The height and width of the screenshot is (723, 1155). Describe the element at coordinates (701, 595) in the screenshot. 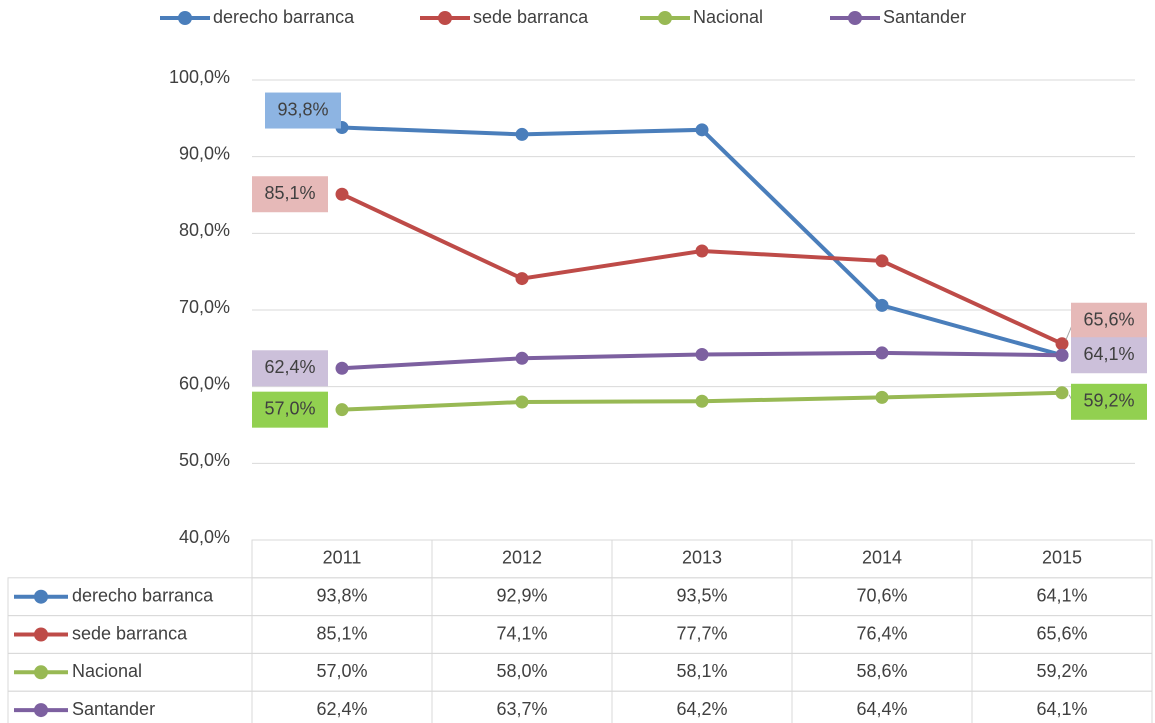

I see `table-value: 93,5%` at that location.